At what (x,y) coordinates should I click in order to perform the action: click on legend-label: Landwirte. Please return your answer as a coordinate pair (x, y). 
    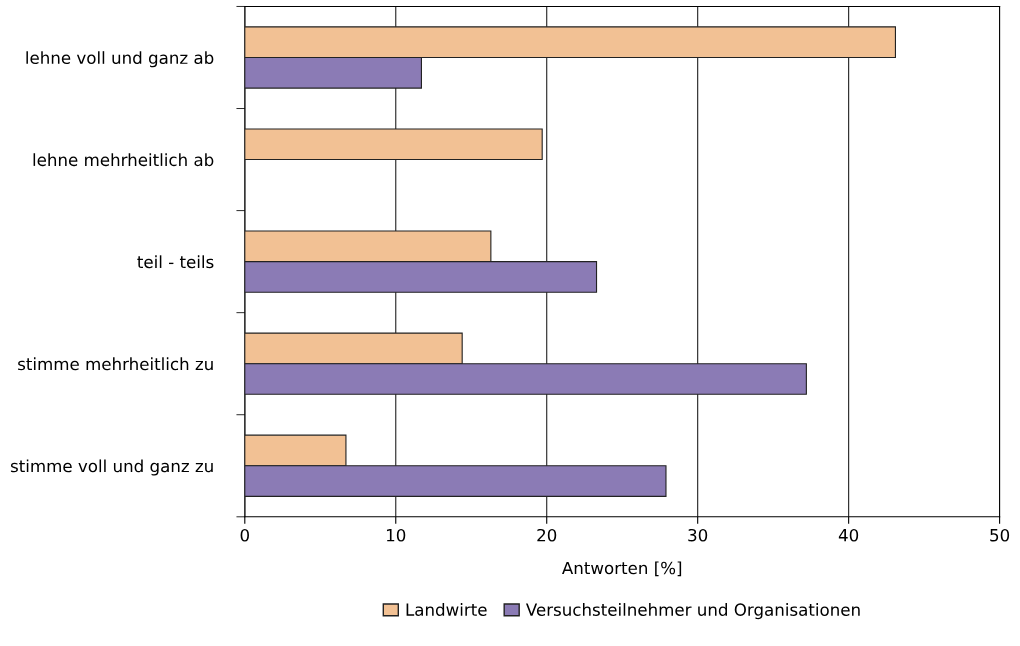
    Looking at the image, I should click on (446, 609).